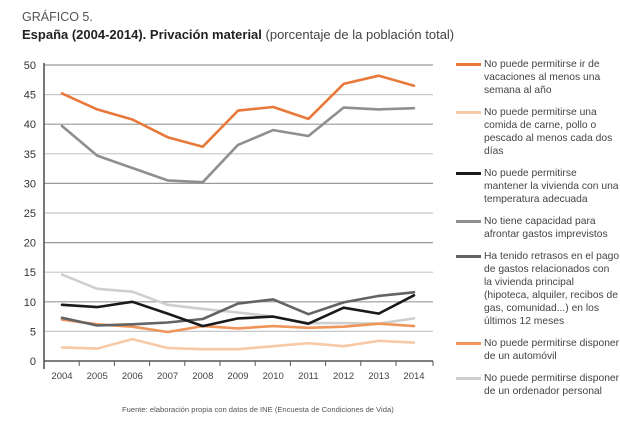 The height and width of the screenshot is (434, 620). I want to click on y-tick-label: 10, so click(30, 303).